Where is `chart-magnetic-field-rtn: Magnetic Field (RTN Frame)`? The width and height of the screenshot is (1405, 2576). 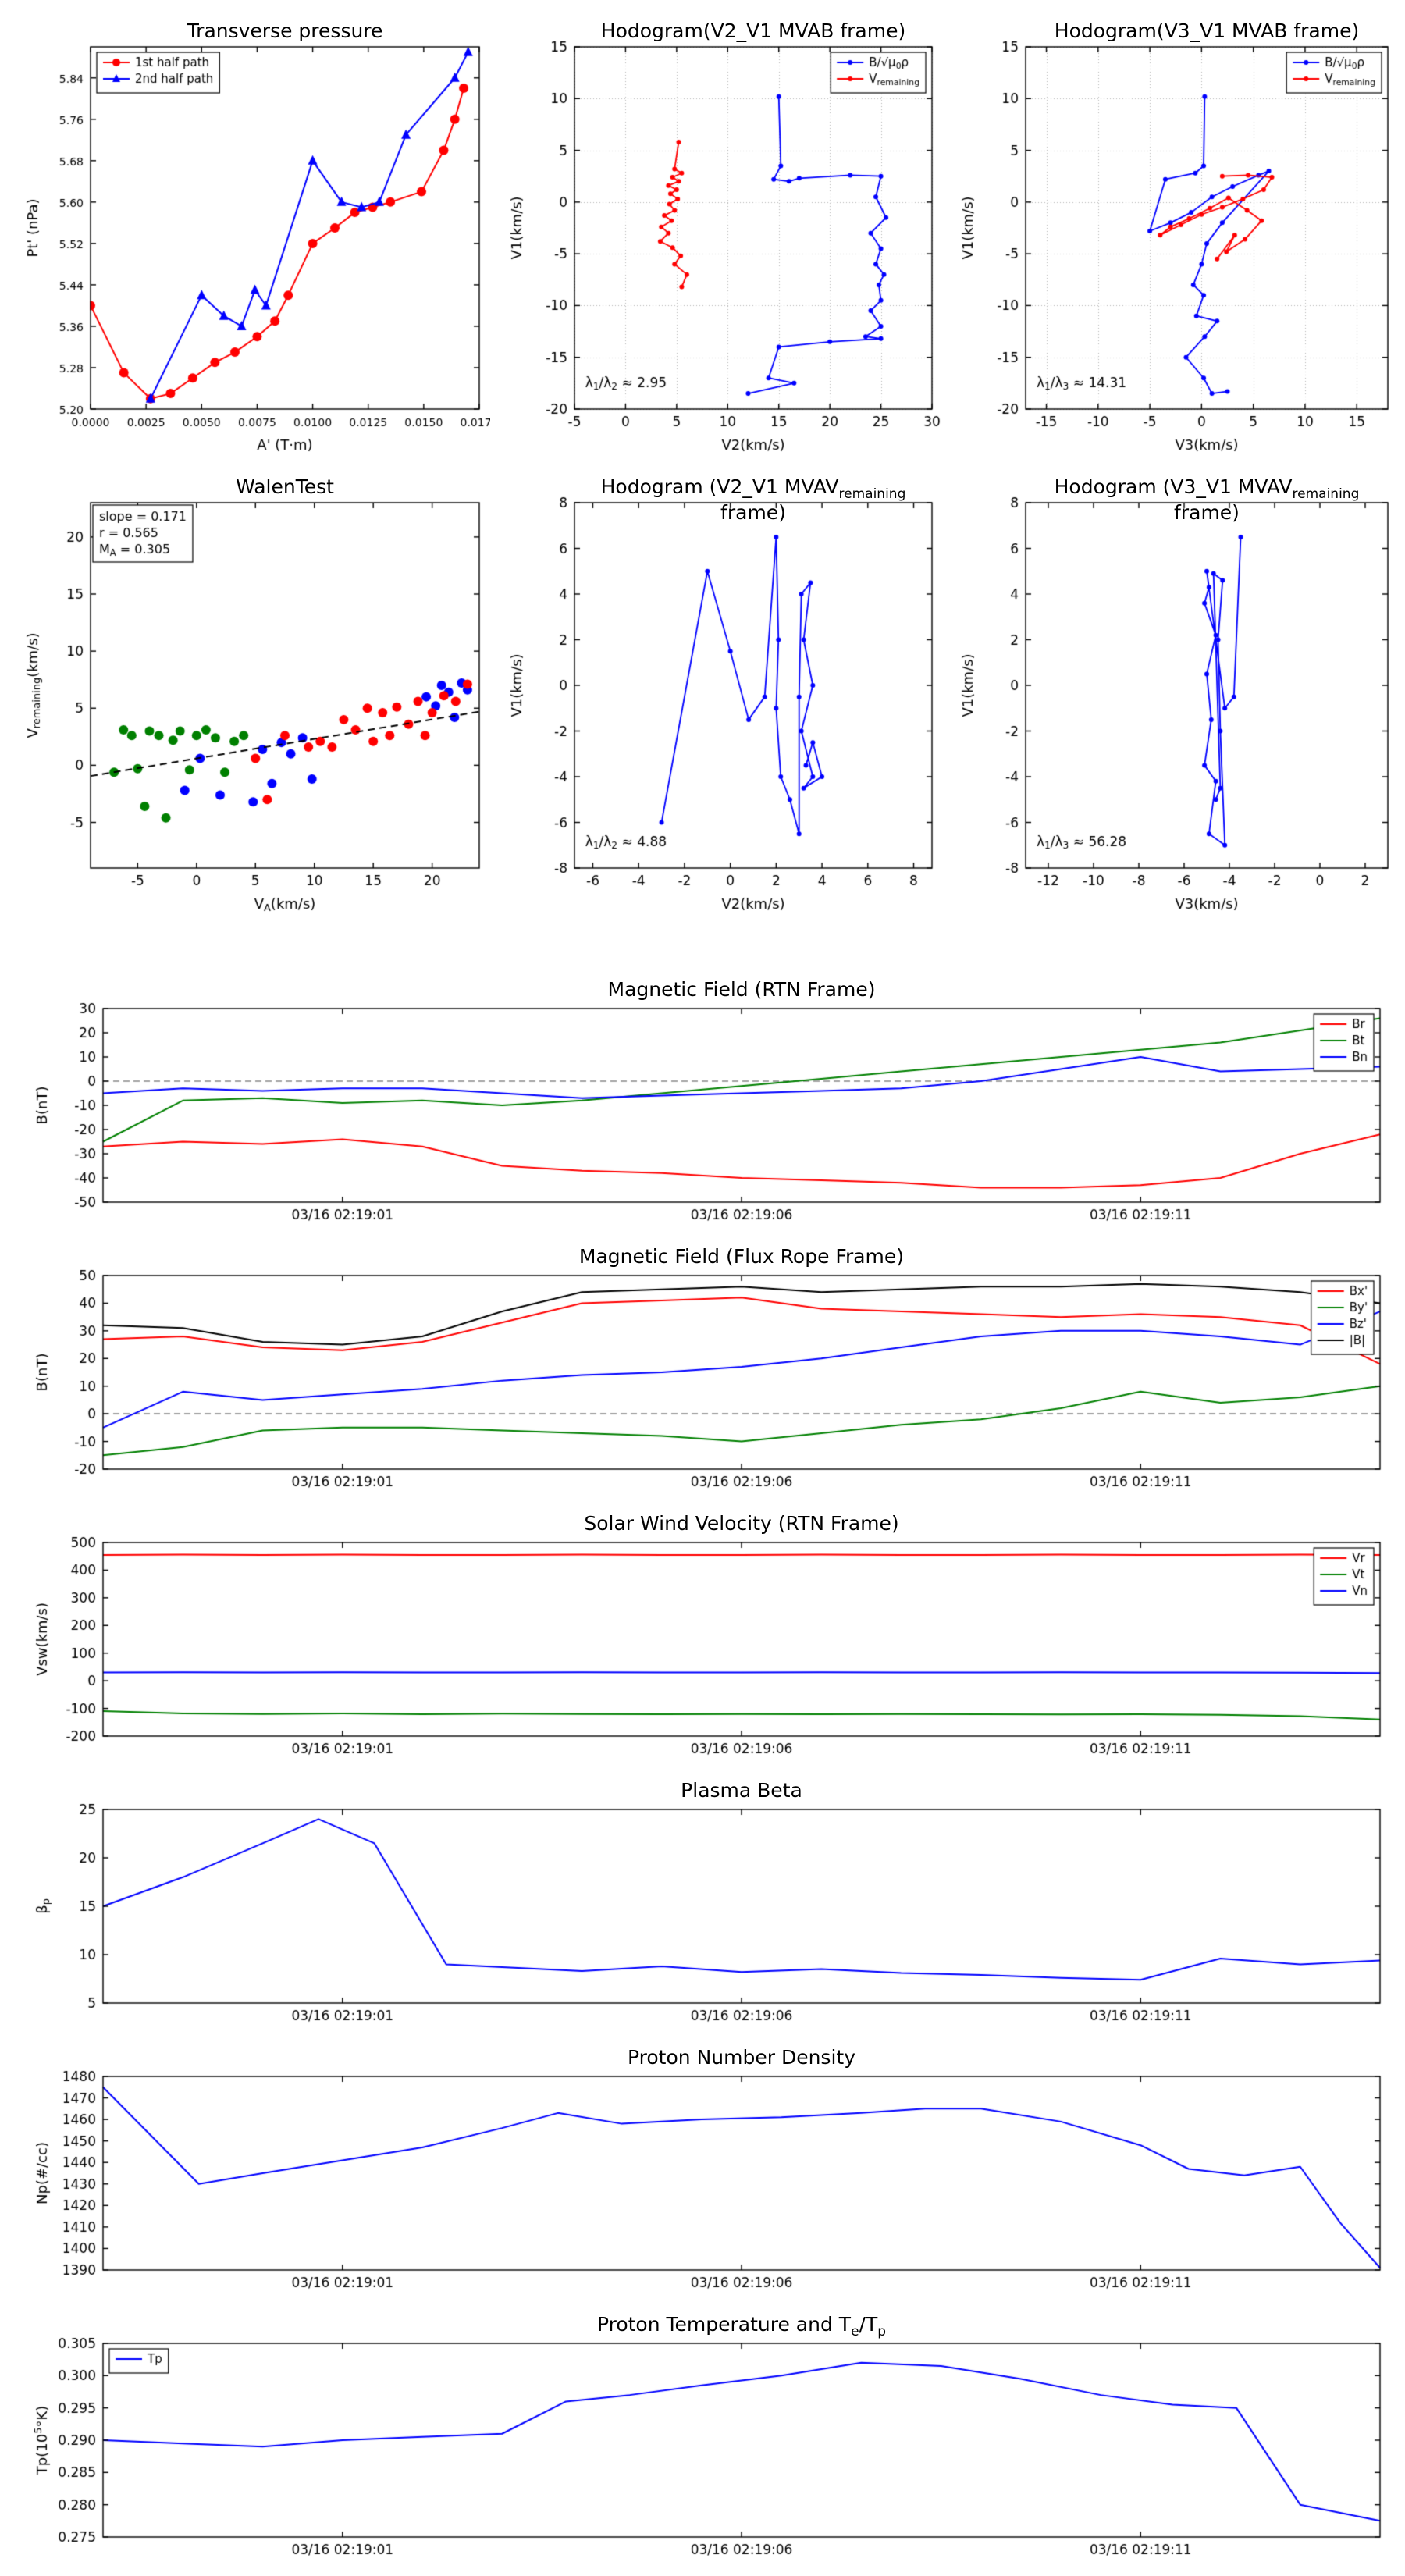
chart-magnetic-field-rtn: Magnetic Field (RTN Frame) is located at coordinates (712, 1103).